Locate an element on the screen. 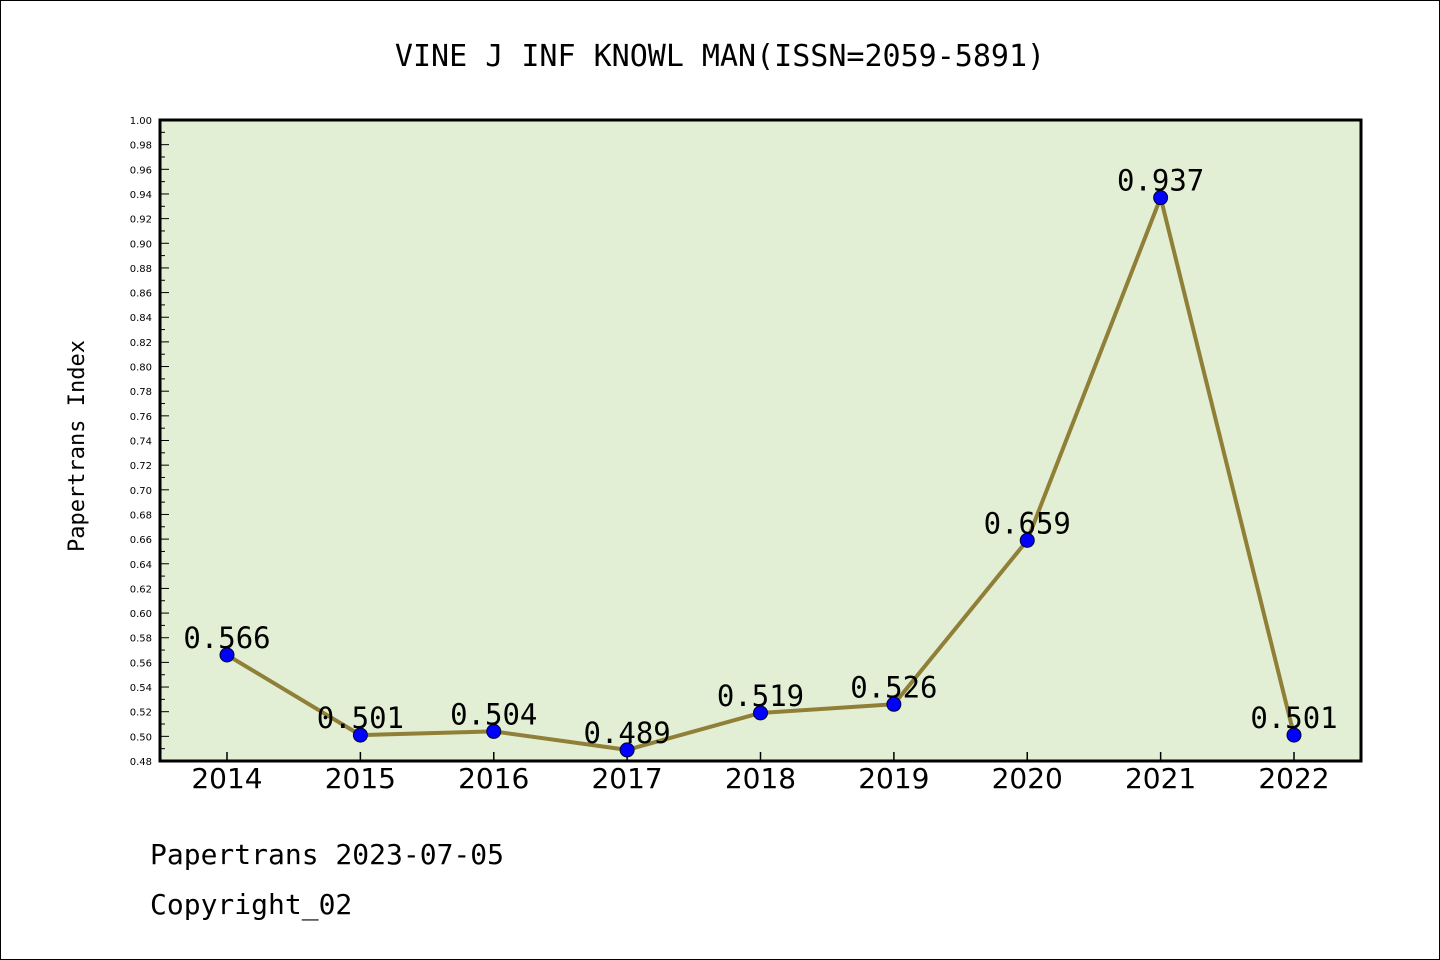 Image resolution: width=1440 pixels, height=960 pixels. x-tick-label: 2018 is located at coordinates (760, 778).